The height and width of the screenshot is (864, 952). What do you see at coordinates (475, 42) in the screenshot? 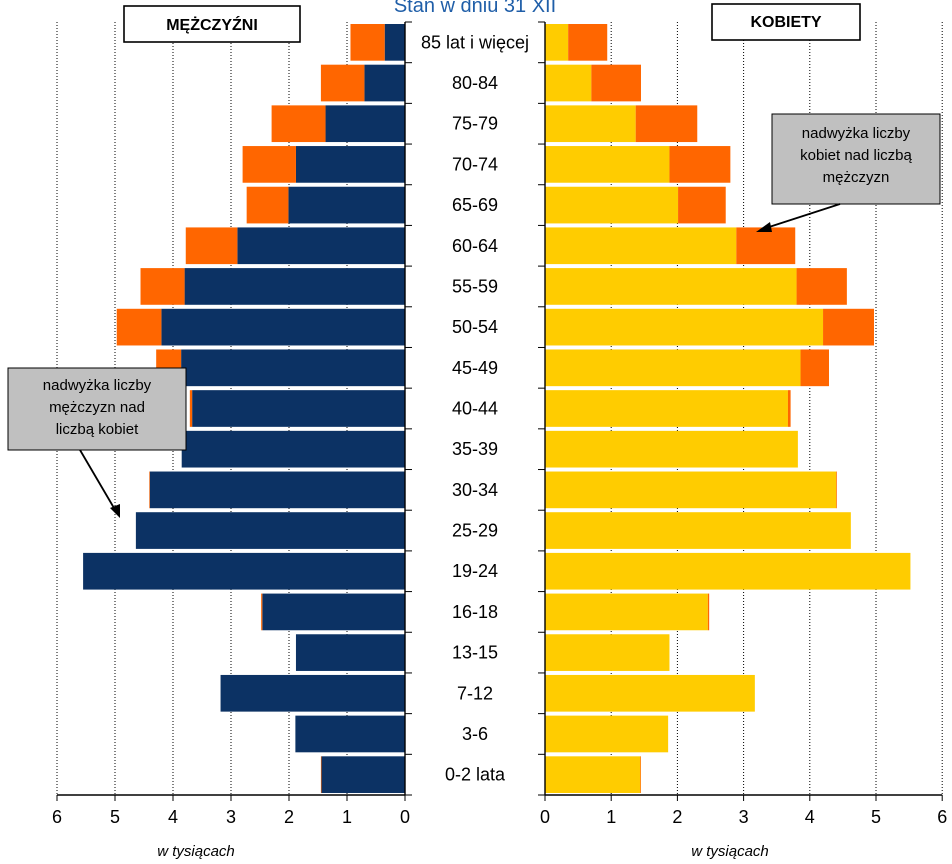
I see `category-label-0: 85 lat i więcej` at bounding box center [475, 42].